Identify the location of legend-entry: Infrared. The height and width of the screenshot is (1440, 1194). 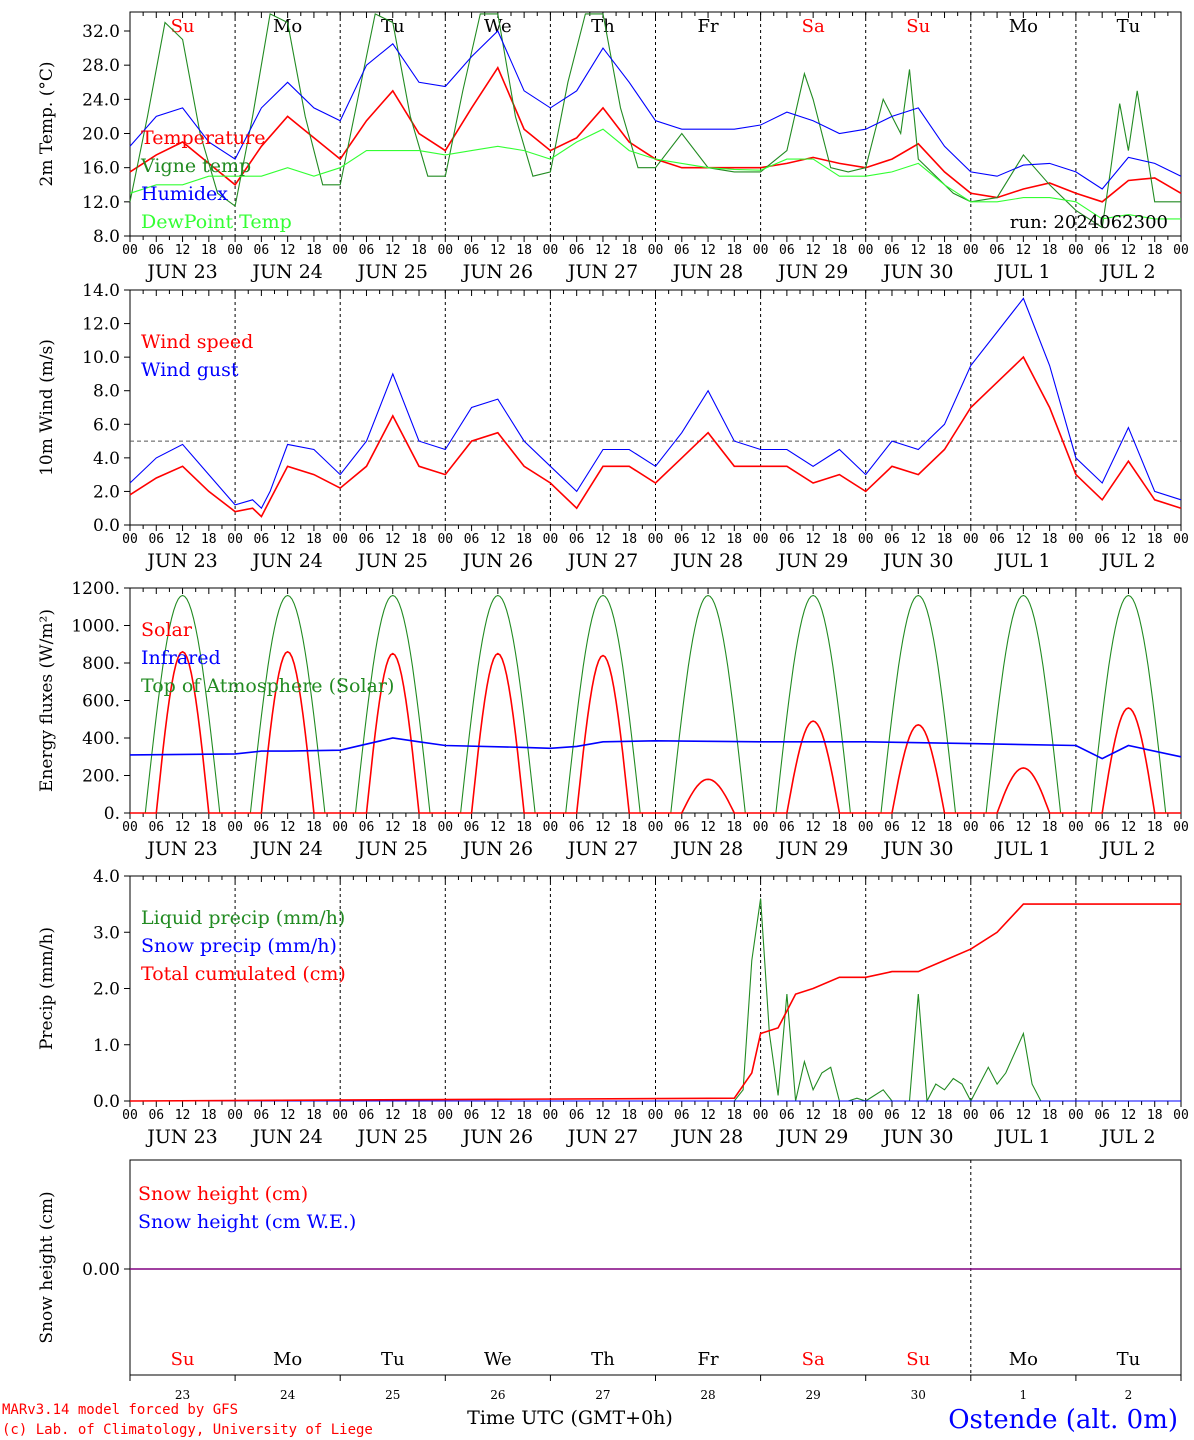
(181, 658).